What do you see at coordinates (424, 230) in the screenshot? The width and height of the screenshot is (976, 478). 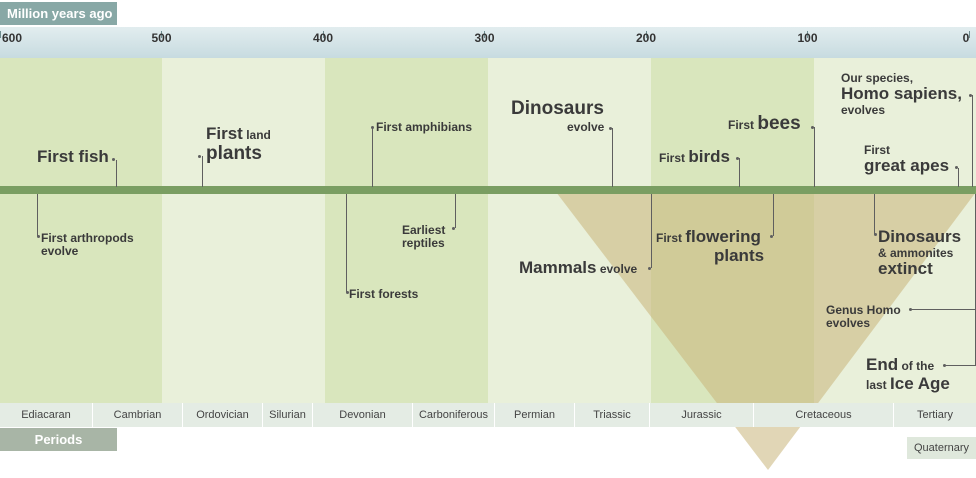 I see `reptiles-part1: Earliest` at bounding box center [424, 230].